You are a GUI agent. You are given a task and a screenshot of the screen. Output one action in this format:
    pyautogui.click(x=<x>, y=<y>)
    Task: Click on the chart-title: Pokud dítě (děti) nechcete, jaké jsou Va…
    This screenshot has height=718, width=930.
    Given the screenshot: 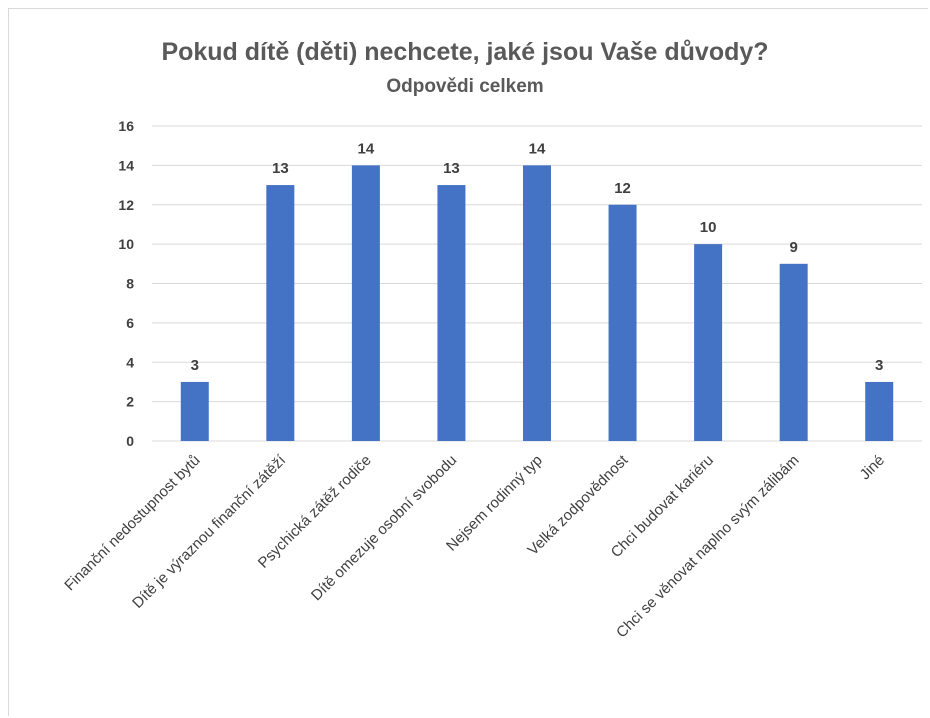 What is the action you would take?
    pyautogui.click(x=465, y=52)
    